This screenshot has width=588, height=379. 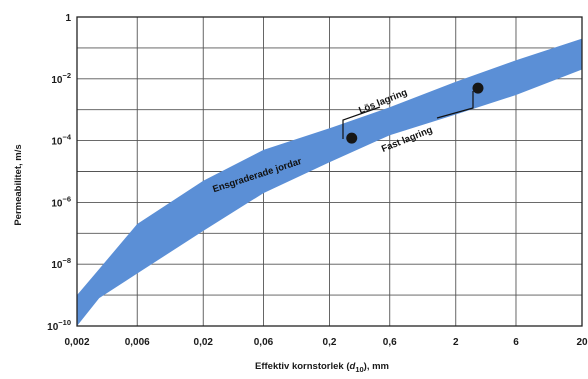 I want to click on x-tick-label-5: 0,6, so click(x=390, y=342).